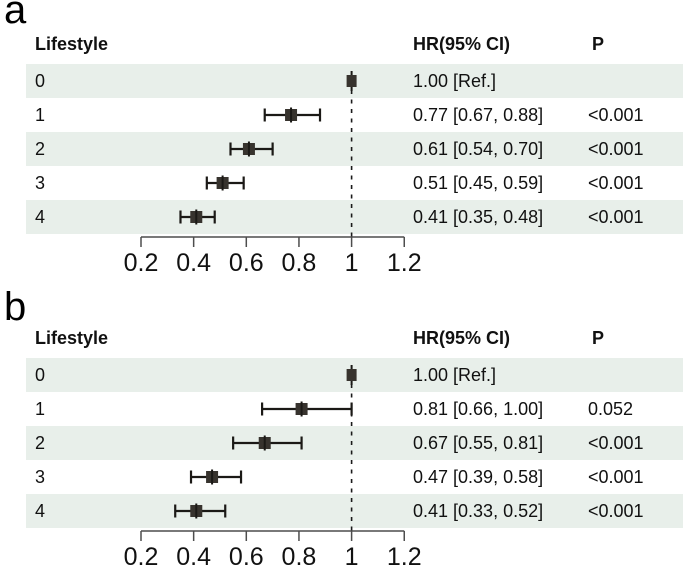  I want to click on panel-a-p-value-1: <0.001, so click(616, 115).